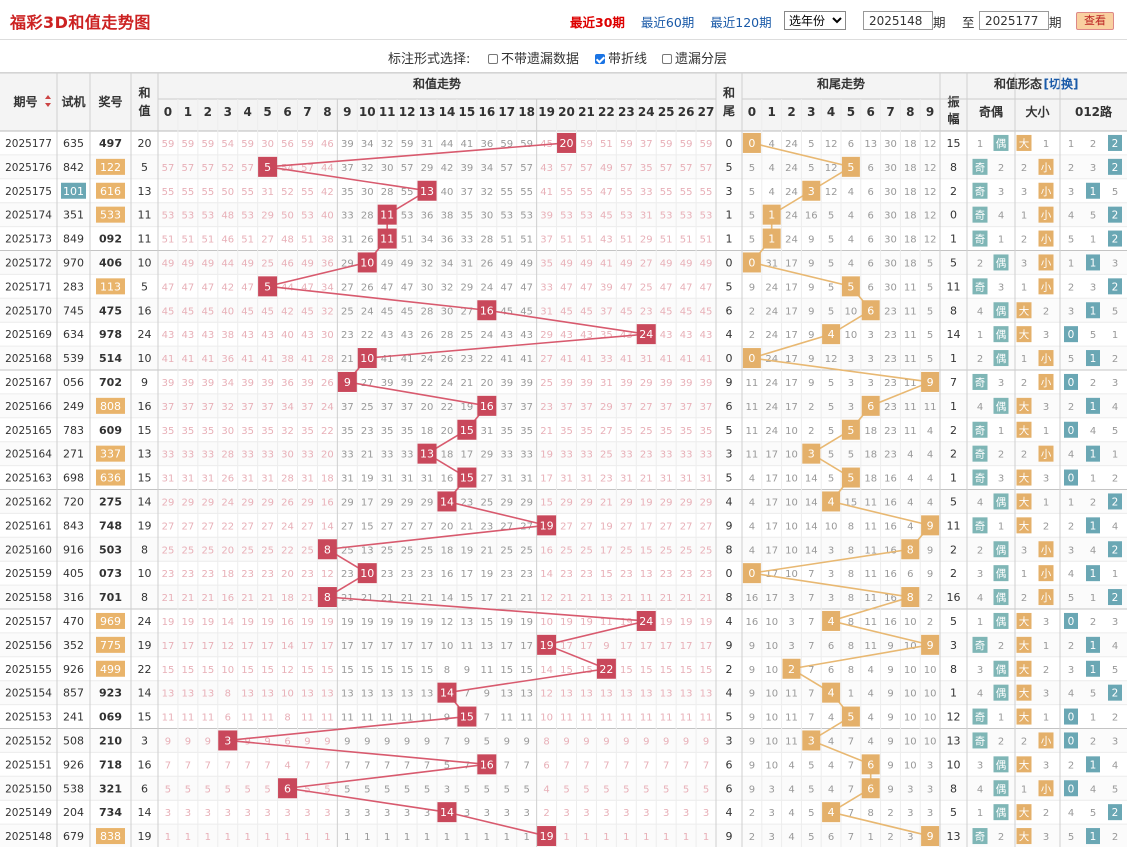 The height and width of the screenshot is (847, 1127). I want to click on query-button: 查看, so click(1095, 21).